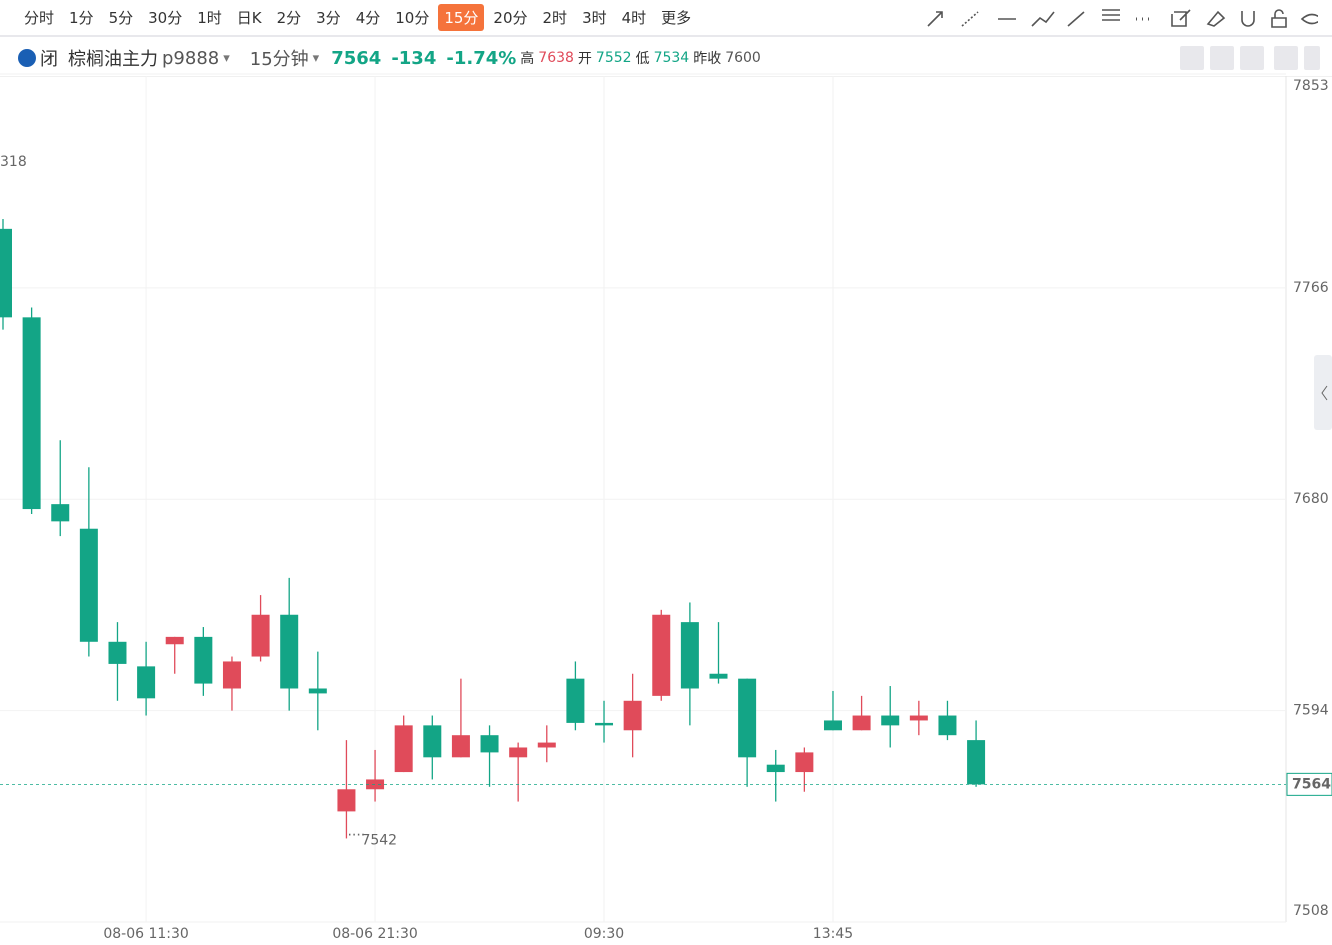 The image size is (1332, 945). What do you see at coordinates (1248, 19) in the screenshot?
I see `magnet-tool` at bounding box center [1248, 19].